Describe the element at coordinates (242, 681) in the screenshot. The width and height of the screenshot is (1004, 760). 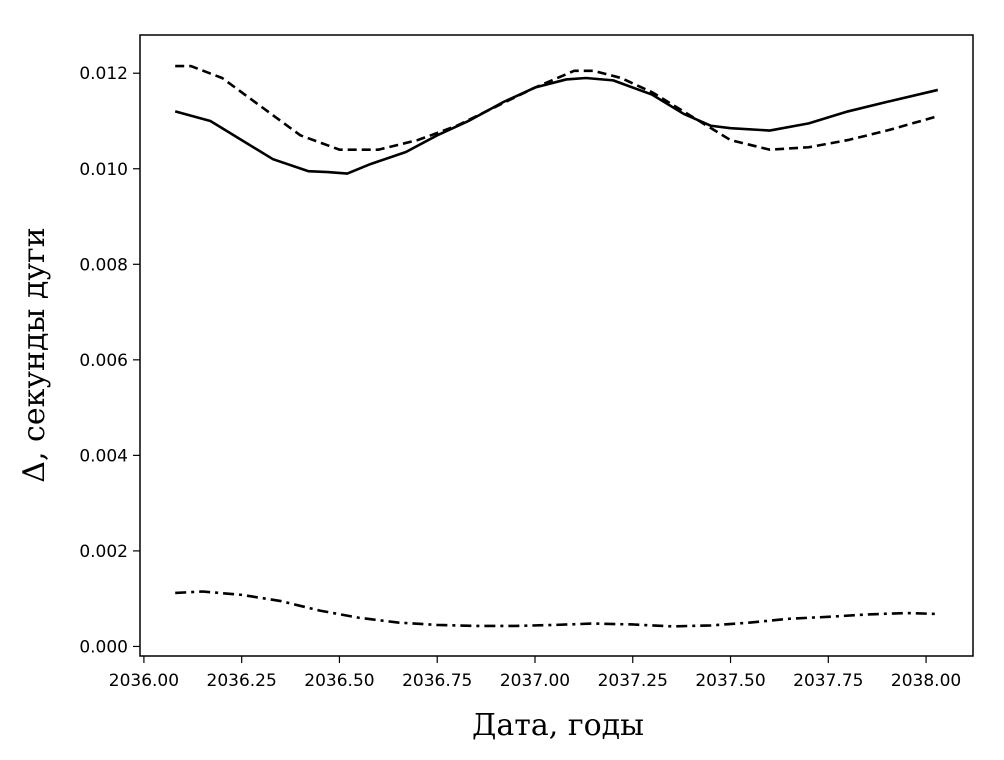
I see `x-tick-label: 2036.25` at that location.